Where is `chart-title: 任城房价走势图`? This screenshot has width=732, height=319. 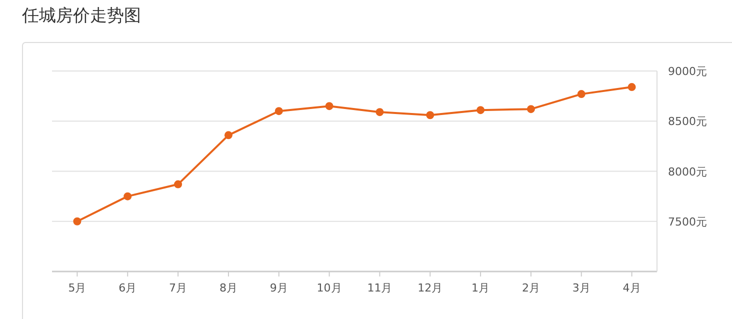
chart-title: 任城房价走势图 is located at coordinates (81, 16).